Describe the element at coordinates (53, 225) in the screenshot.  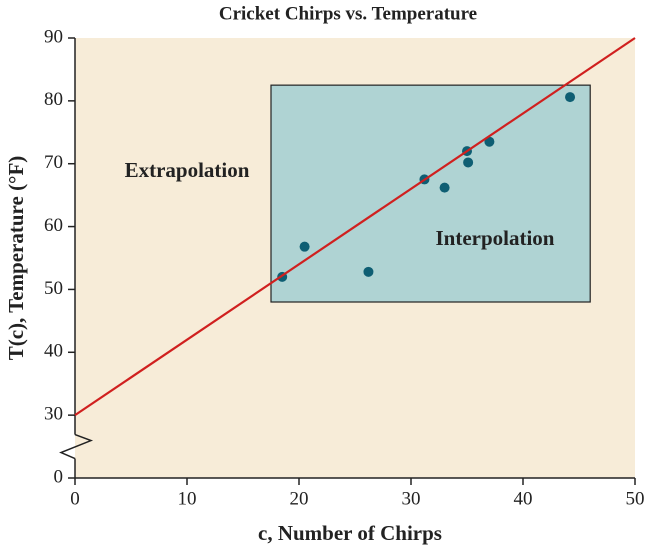
I see `y-tick-label: 60` at that location.